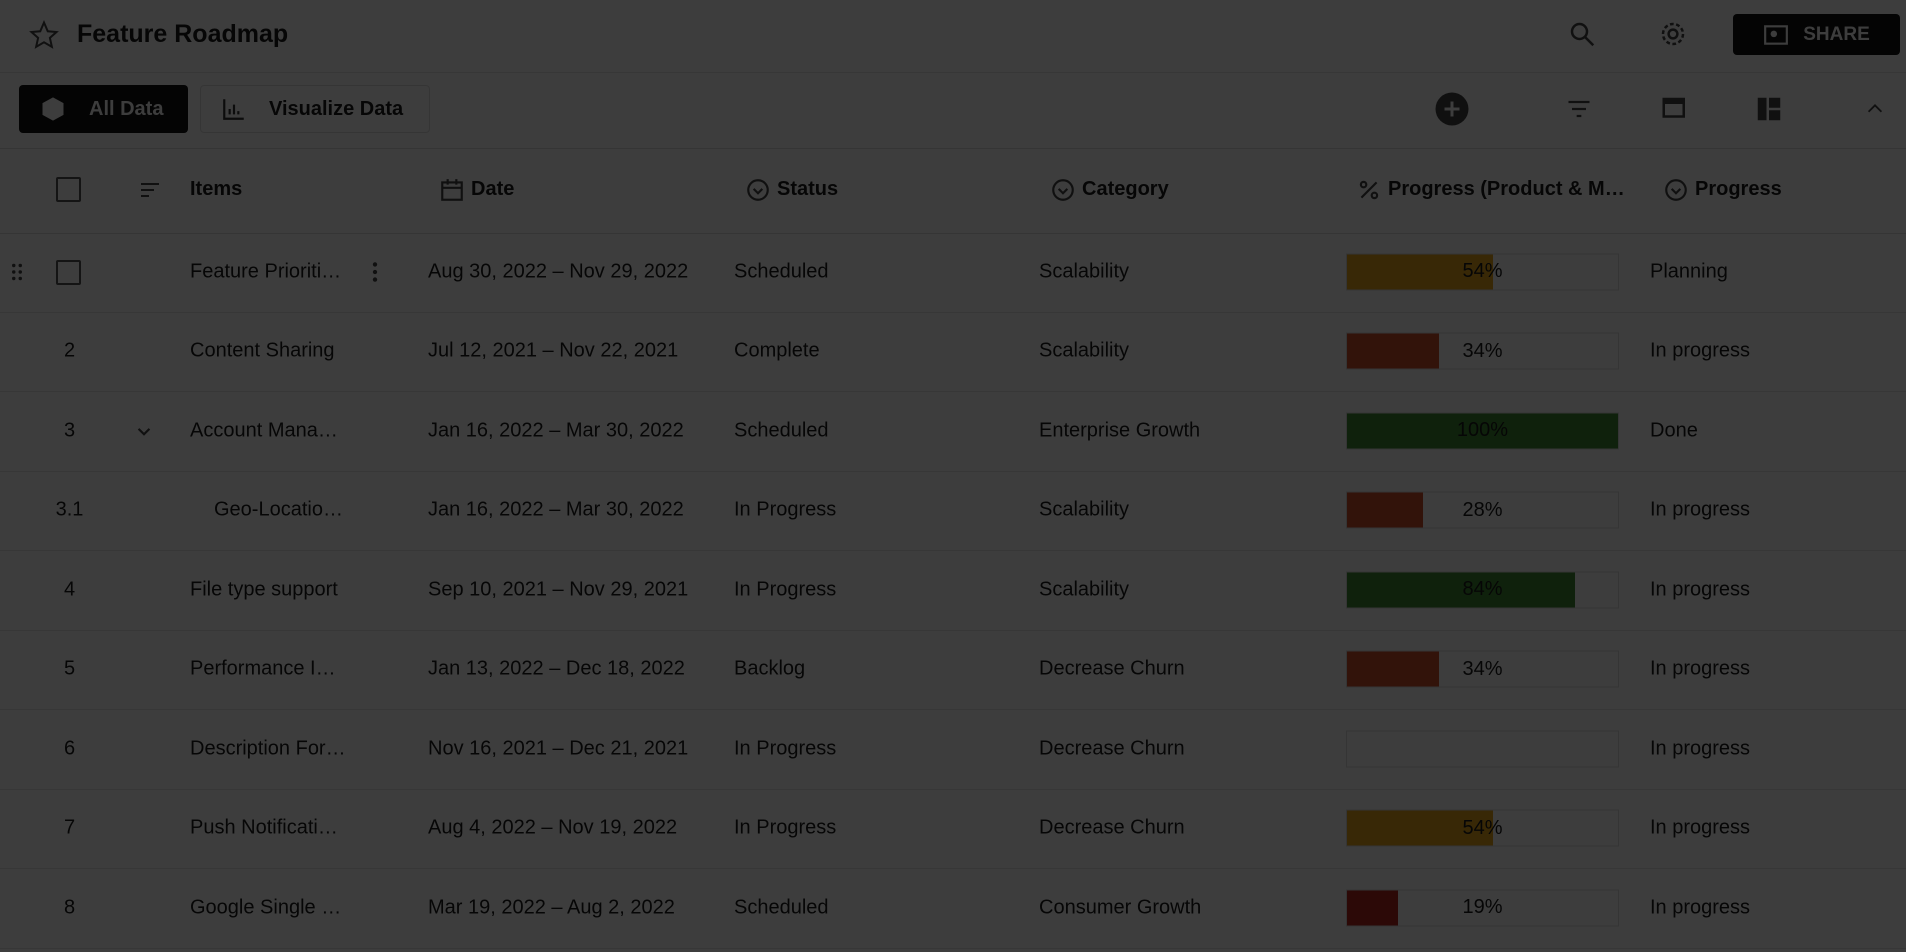 The width and height of the screenshot is (1906, 952). What do you see at coordinates (103, 109) in the screenshot?
I see `all-data-button: All Data` at bounding box center [103, 109].